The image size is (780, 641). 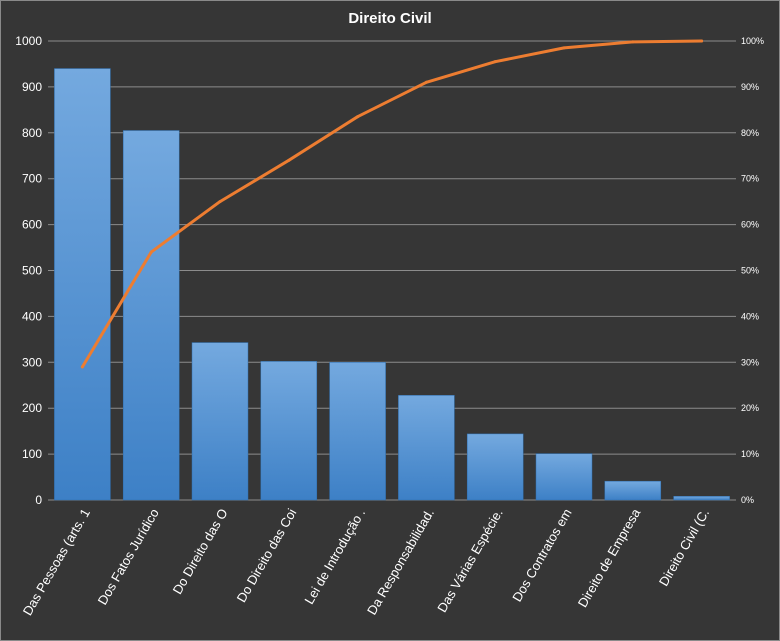 I want to click on x-tick-label: Dos Fatos Jurídico, so click(x=128, y=556).